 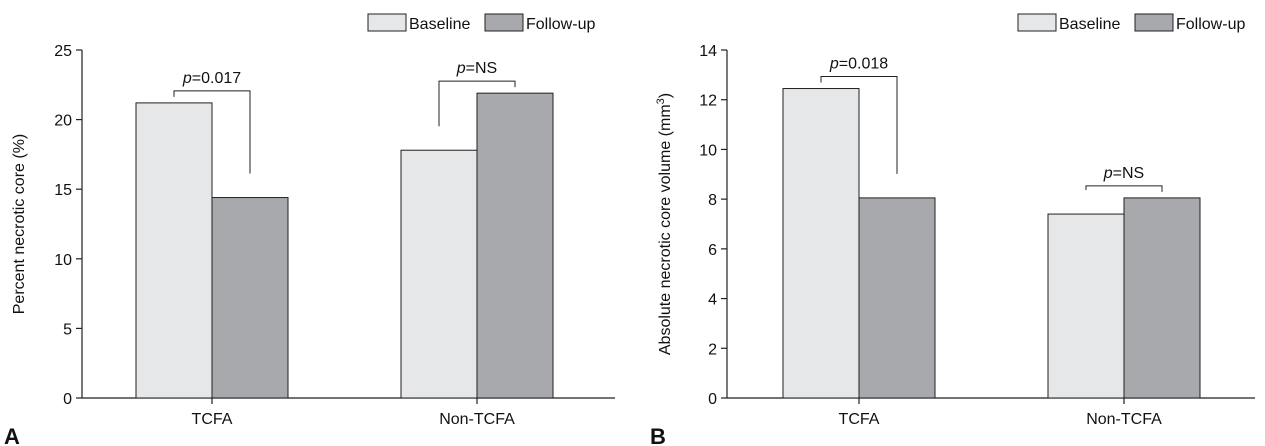 What do you see at coordinates (712, 349) in the screenshot?
I see `y-tick-label: 2` at bounding box center [712, 349].